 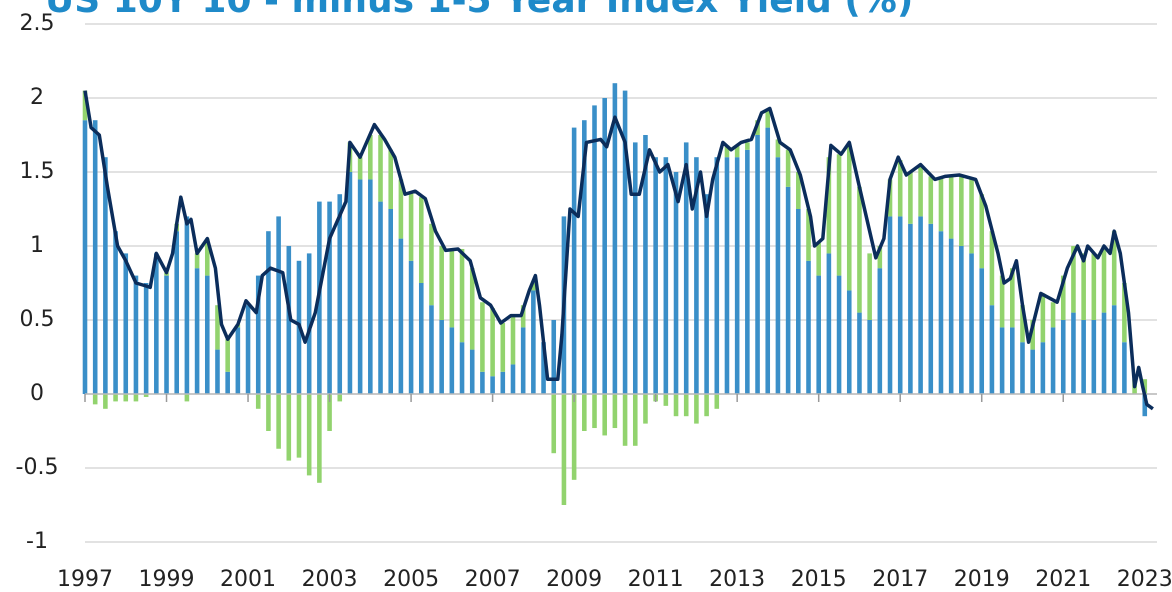 What do you see at coordinates (37, 245) in the screenshot?
I see `y-tick-label: 1` at bounding box center [37, 245].